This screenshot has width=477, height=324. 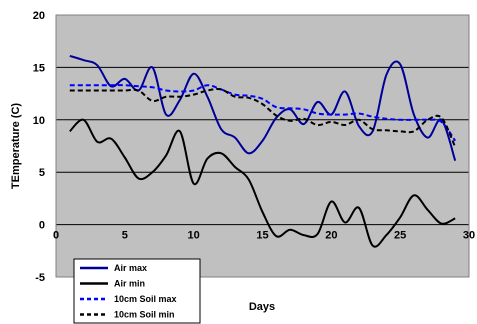 I want to click on legend-box, so click(x=137, y=291).